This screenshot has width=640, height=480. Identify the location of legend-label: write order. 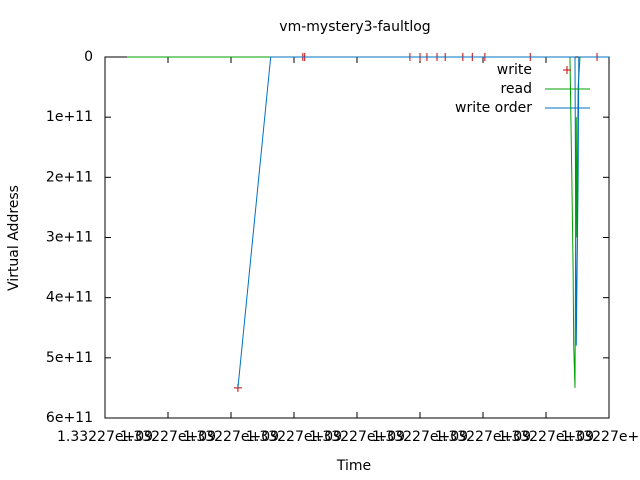
(493, 108).